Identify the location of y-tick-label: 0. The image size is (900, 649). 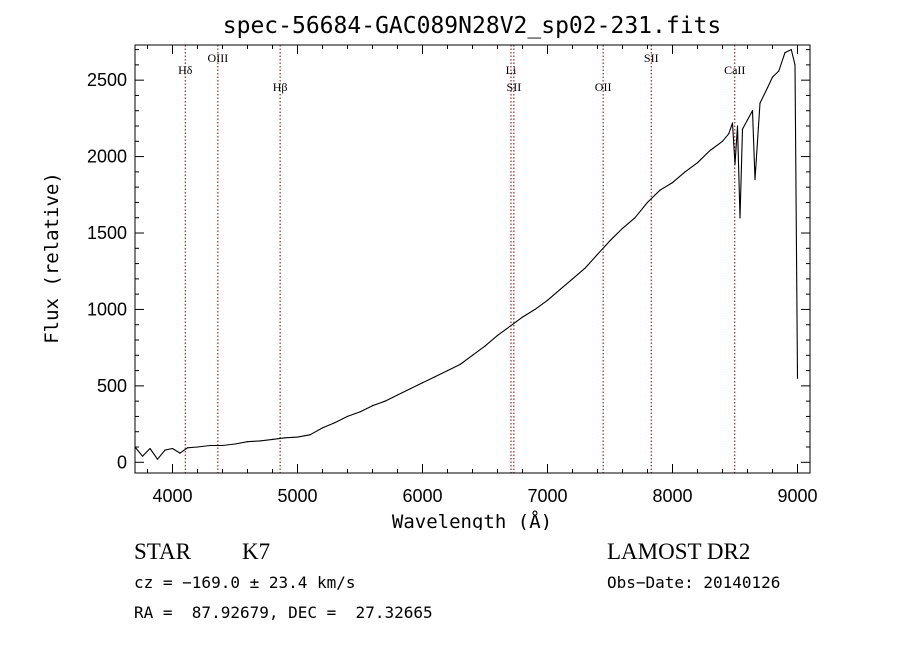
(122, 462).